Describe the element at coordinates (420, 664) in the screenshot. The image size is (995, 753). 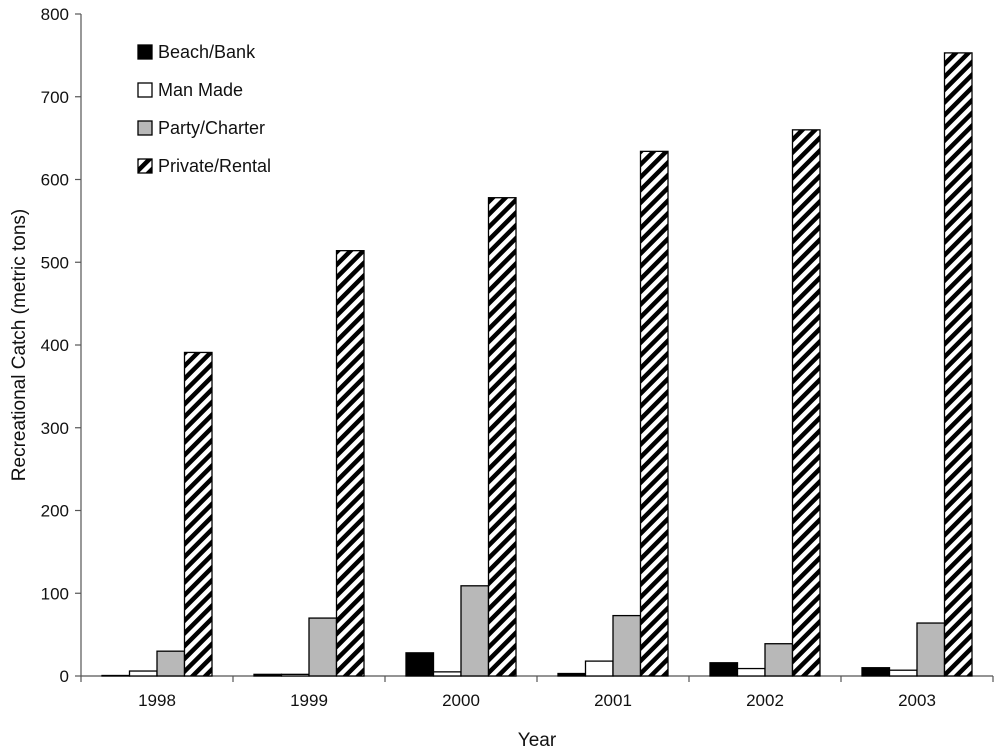
I see `bar-beach-bank-2000` at that location.